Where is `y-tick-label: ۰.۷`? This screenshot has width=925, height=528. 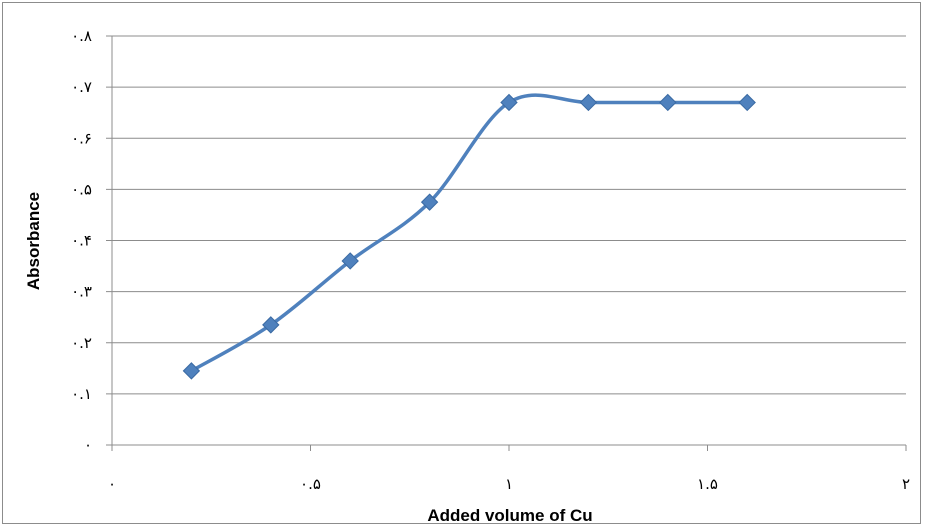
y-tick-label: ۰.۷ is located at coordinates (81, 87).